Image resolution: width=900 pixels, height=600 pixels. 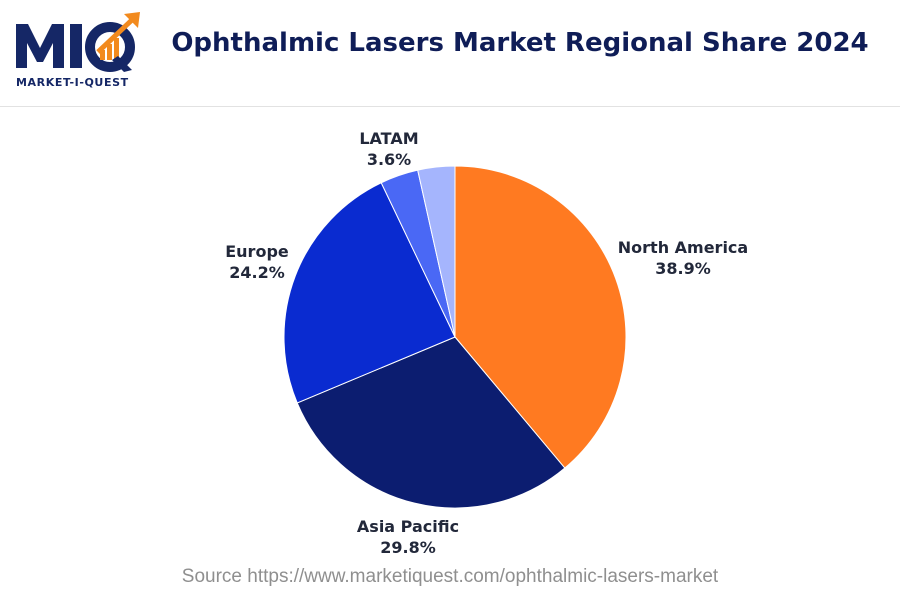 I want to click on pie-slice-unlabeled, so click(x=436, y=251).